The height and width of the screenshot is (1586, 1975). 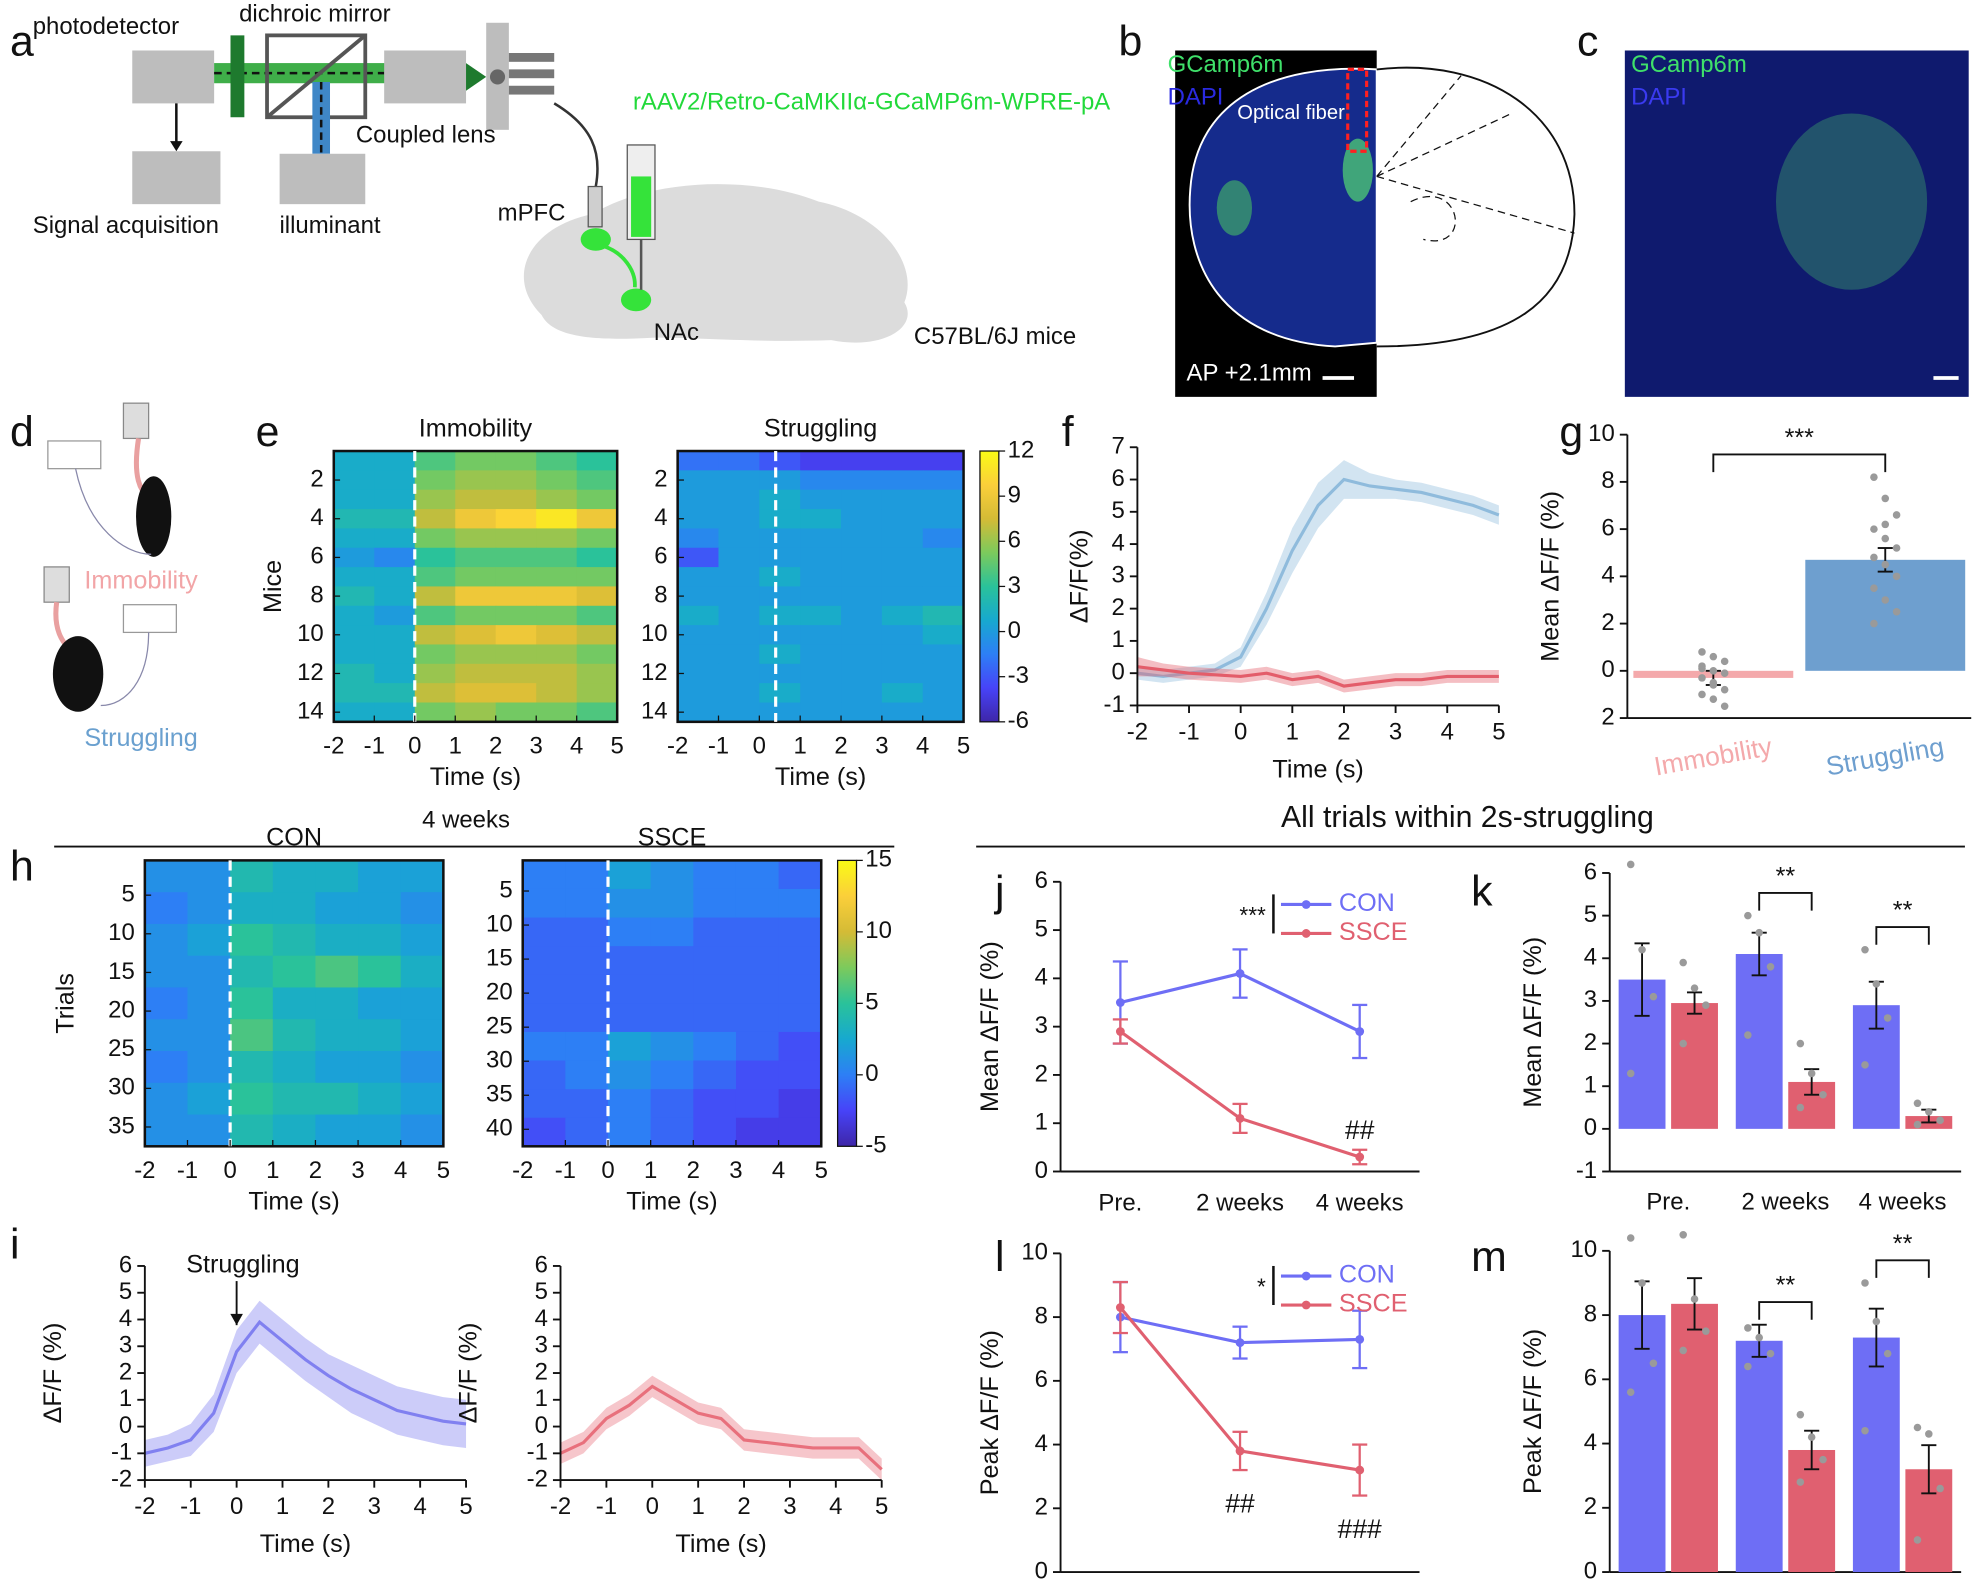 What do you see at coordinates (1292, 731) in the screenshot?
I see `x-tick-label: 1` at bounding box center [1292, 731].